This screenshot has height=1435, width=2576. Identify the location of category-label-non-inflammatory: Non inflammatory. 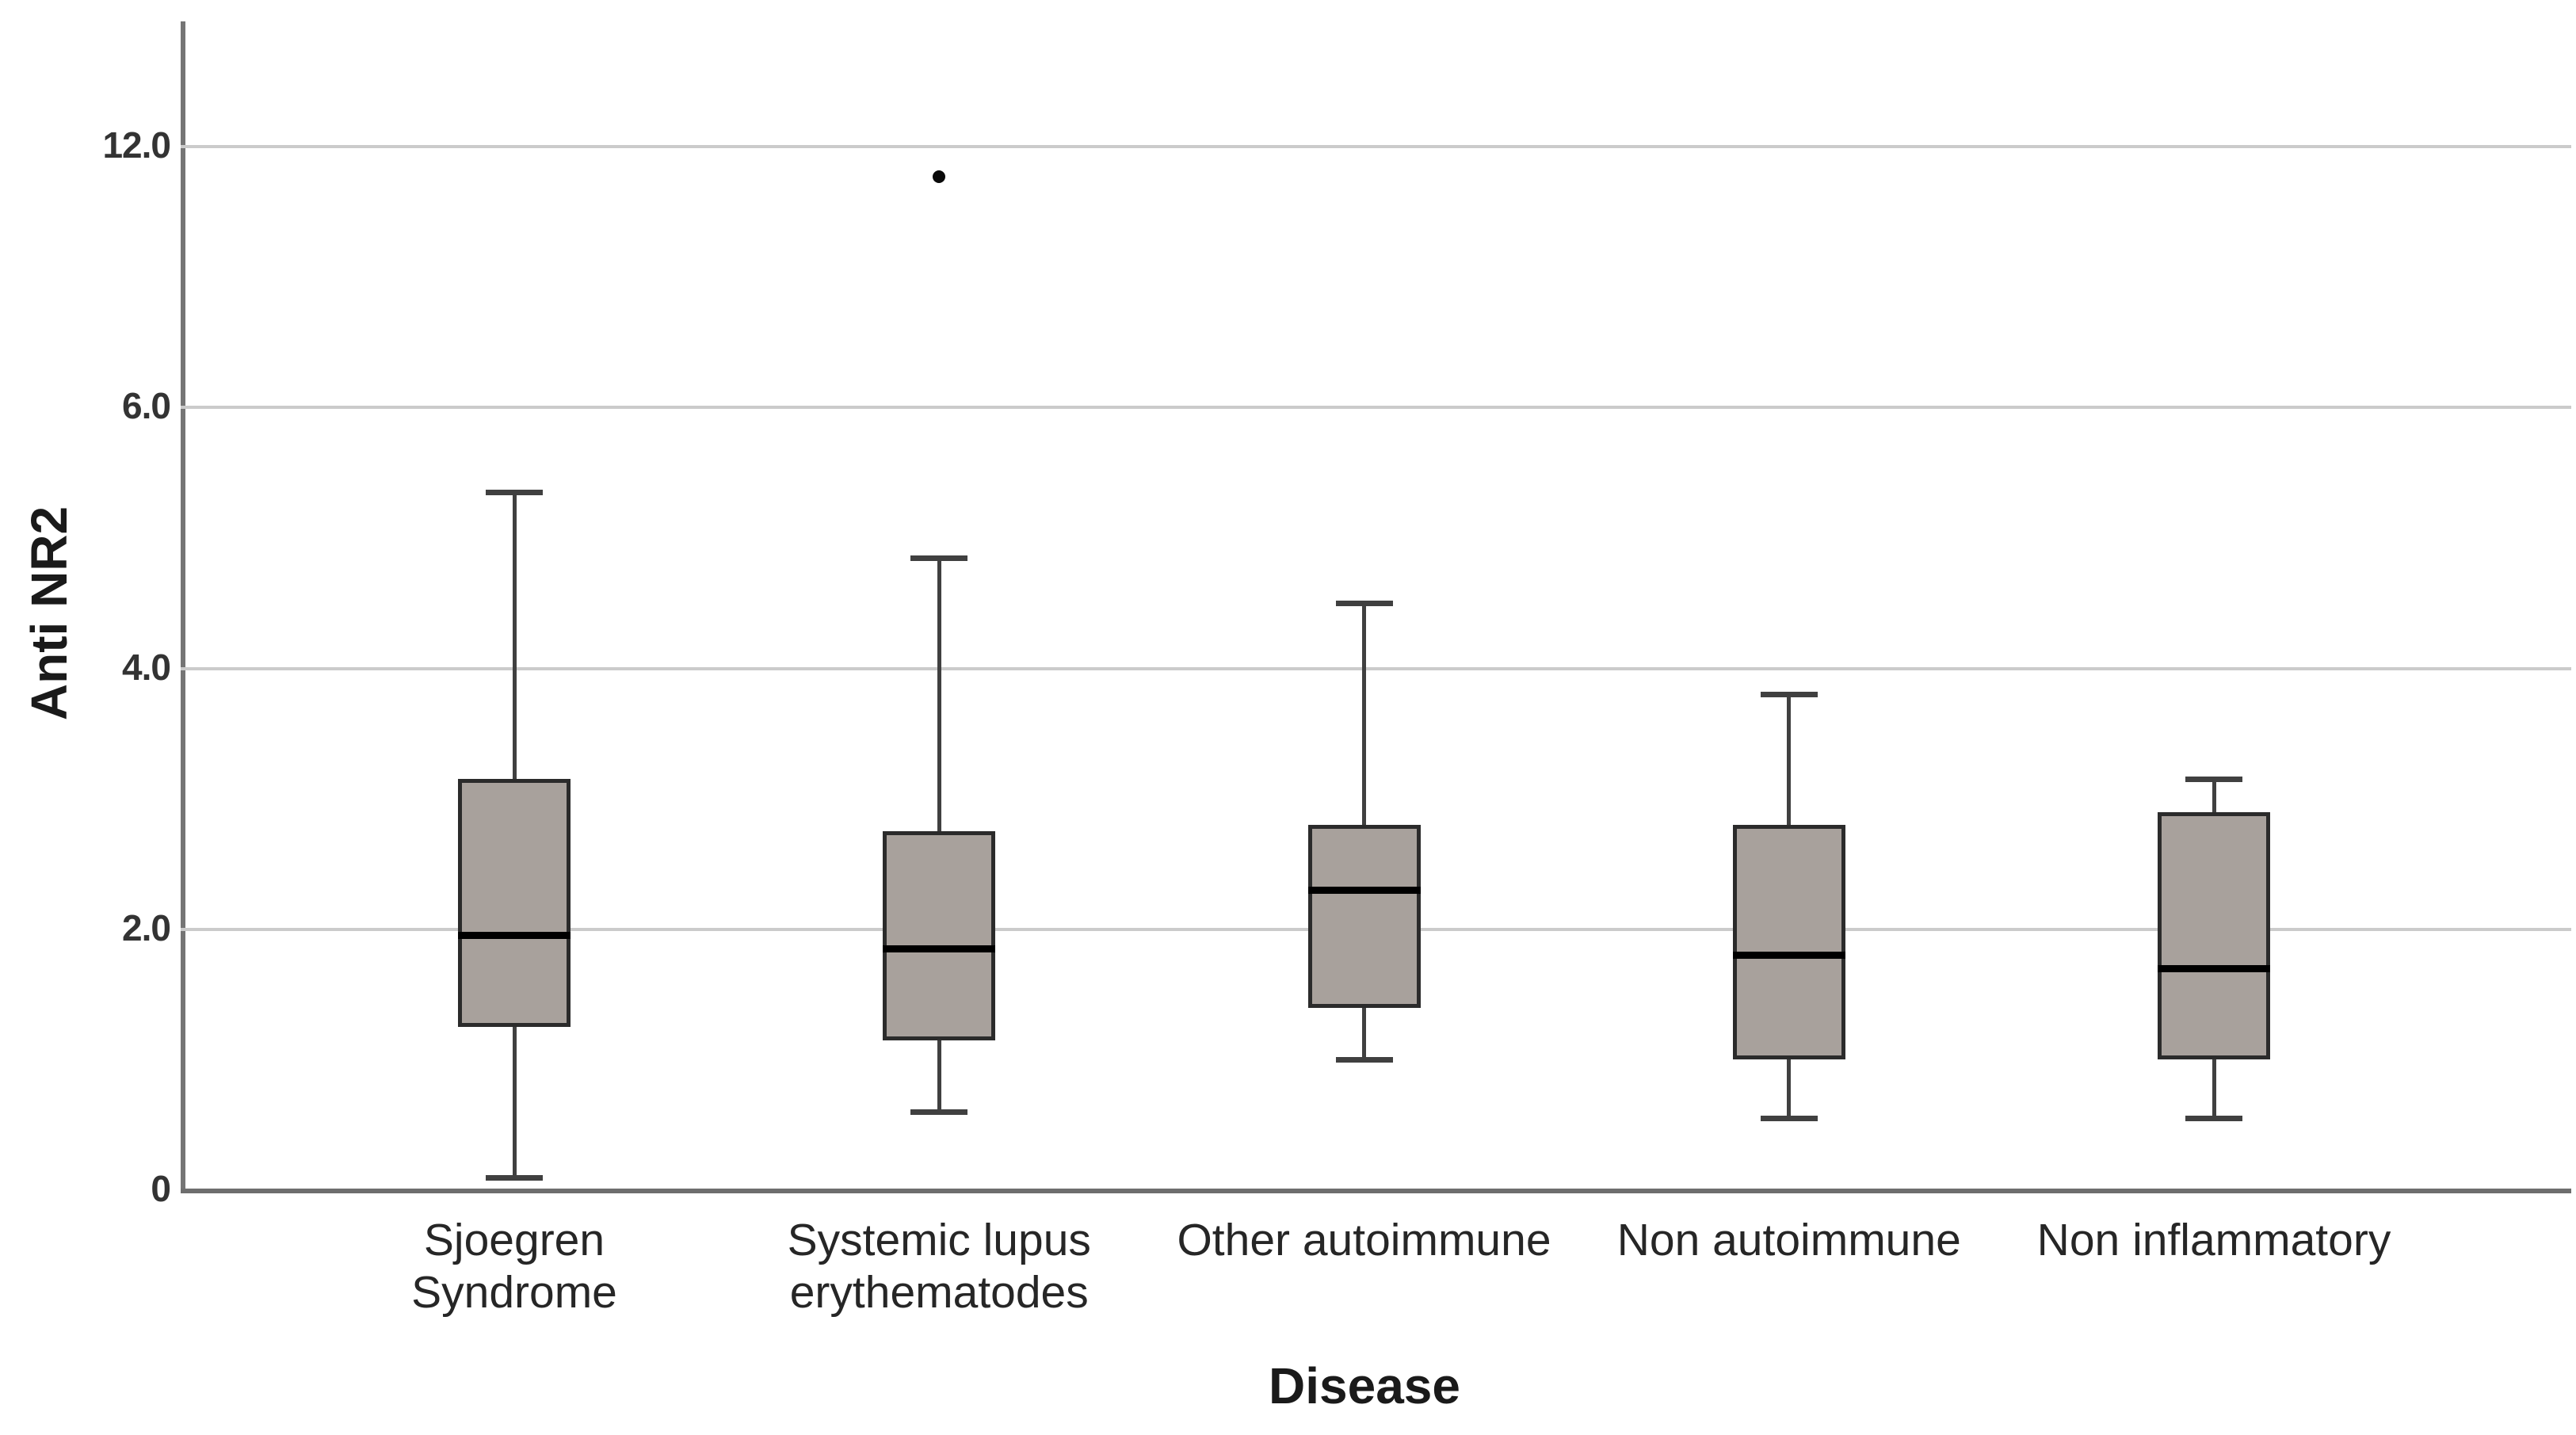
(2213, 1240).